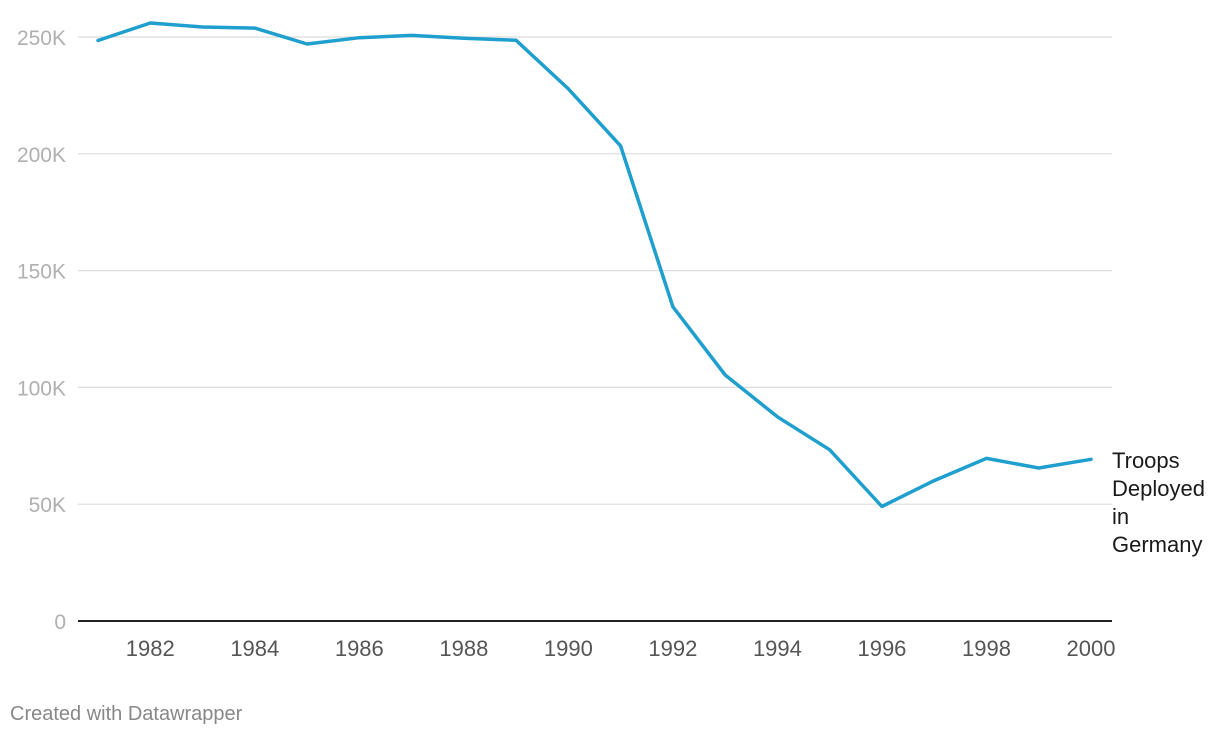  I want to click on series-label-line: Germany, so click(1157, 544).